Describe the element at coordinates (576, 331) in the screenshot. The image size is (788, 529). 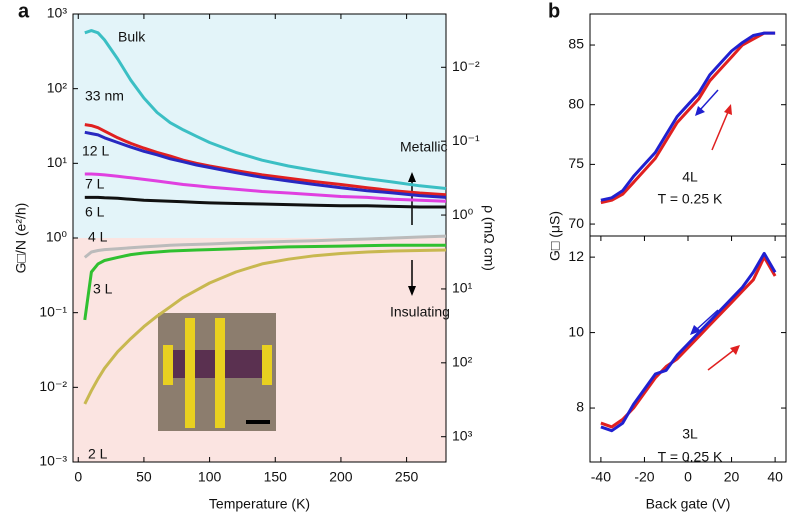
I see `y-tick-label: 10` at that location.